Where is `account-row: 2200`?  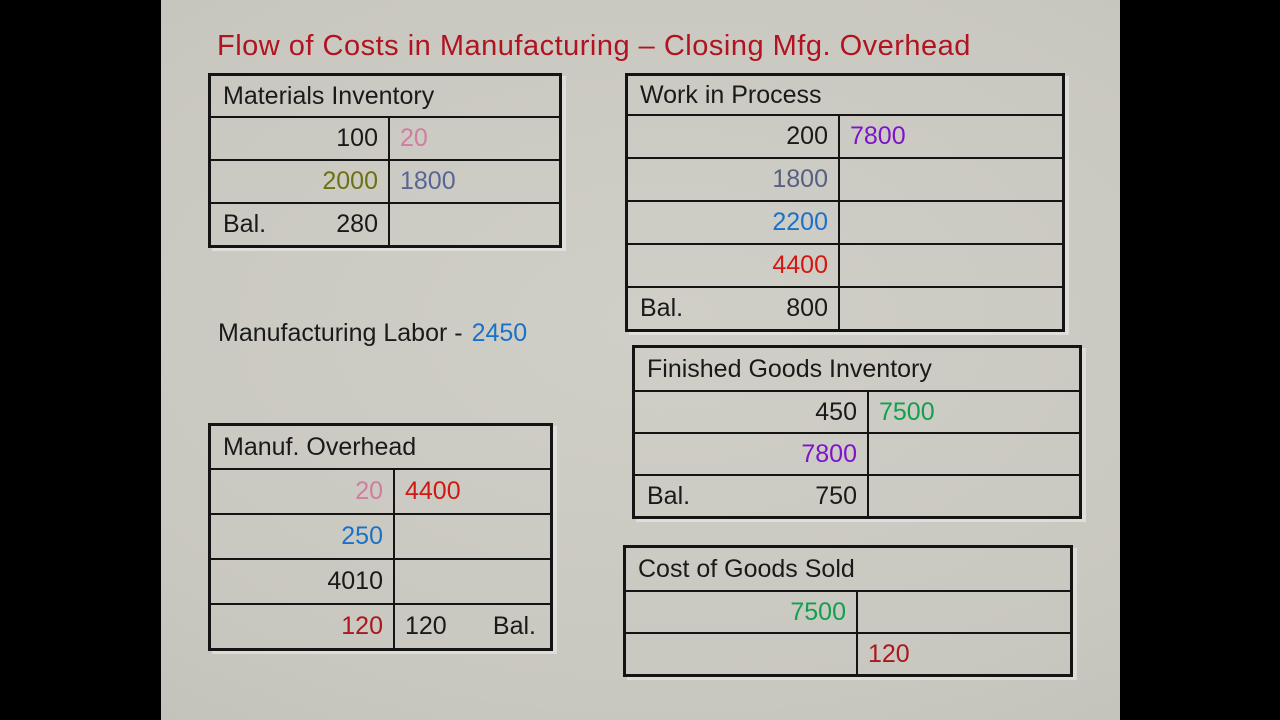 account-row: 2200 is located at coordinates (845, 221).